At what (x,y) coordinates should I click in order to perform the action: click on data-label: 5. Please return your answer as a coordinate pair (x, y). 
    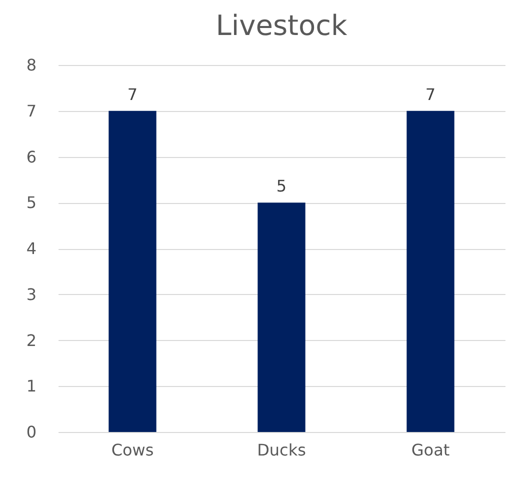
    Looking at the image, I should click on (281, 186).